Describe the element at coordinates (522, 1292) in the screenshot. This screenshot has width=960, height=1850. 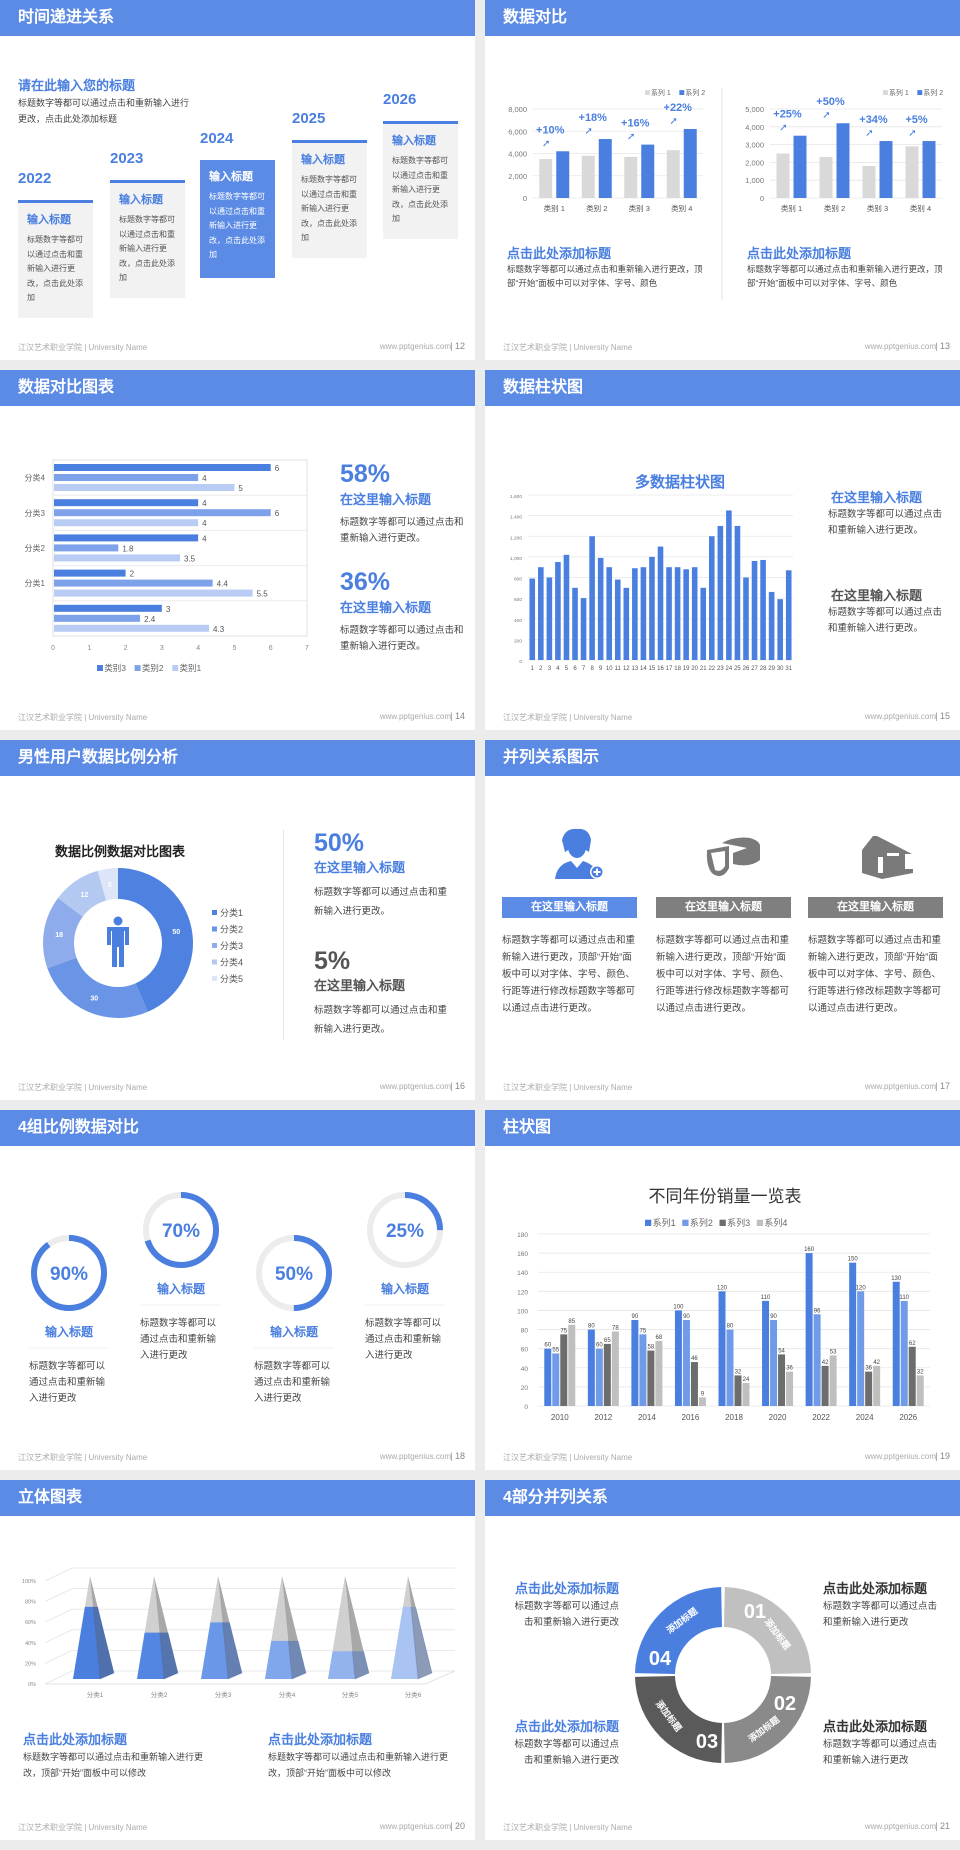
I see `y-tick-label: 120` at that location.